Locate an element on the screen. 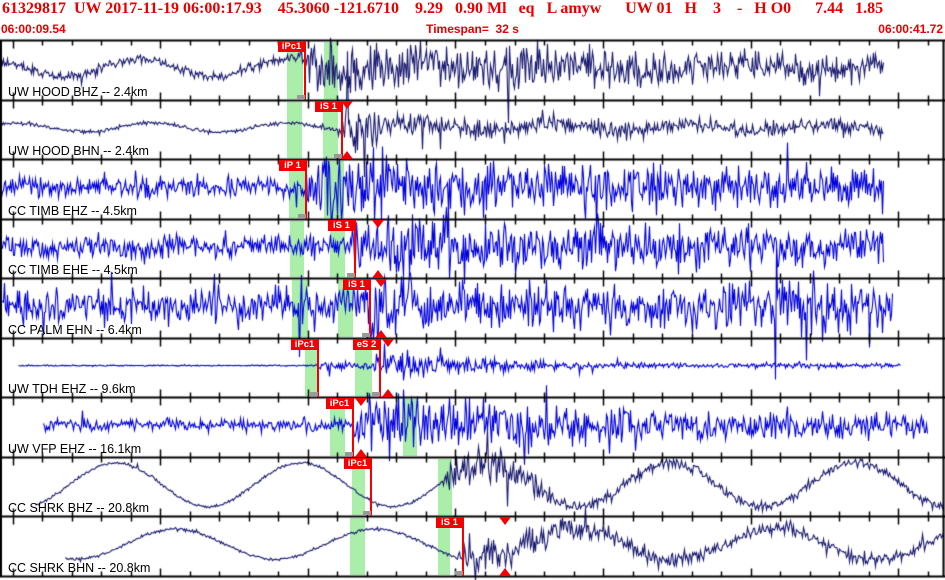  trace-label: UW HOOD BHN -- 2.4km is located at coordinates (78, 151).